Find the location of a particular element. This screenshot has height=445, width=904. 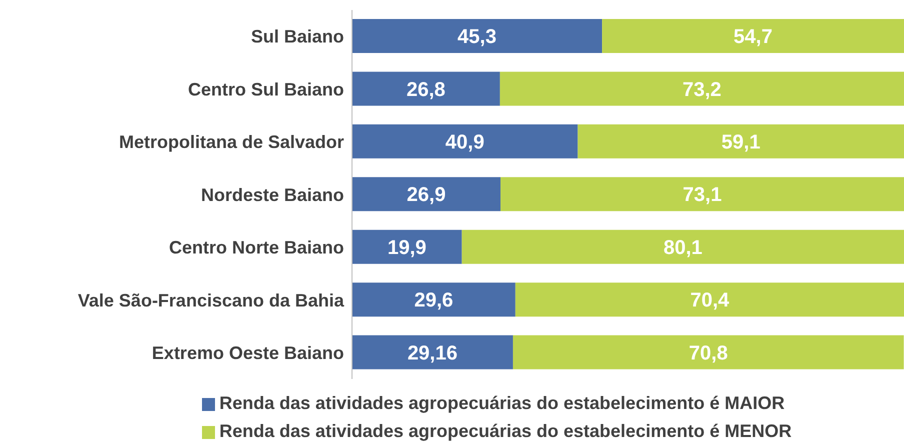

data-label: 54,7 is located at coordinates (753, 37).